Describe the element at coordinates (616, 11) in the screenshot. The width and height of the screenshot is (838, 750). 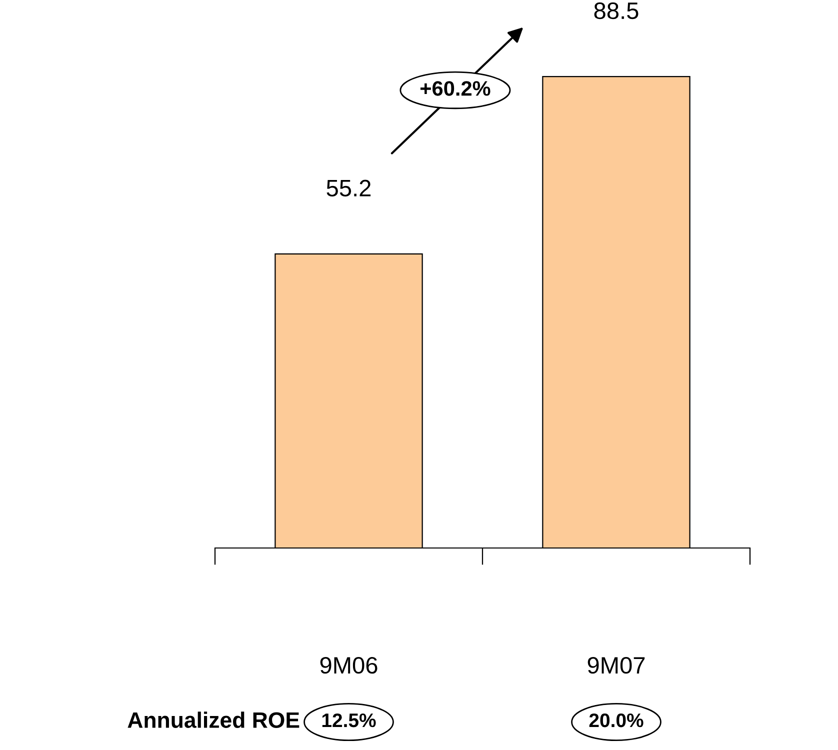
I see `data-label: 88.5` at that location.